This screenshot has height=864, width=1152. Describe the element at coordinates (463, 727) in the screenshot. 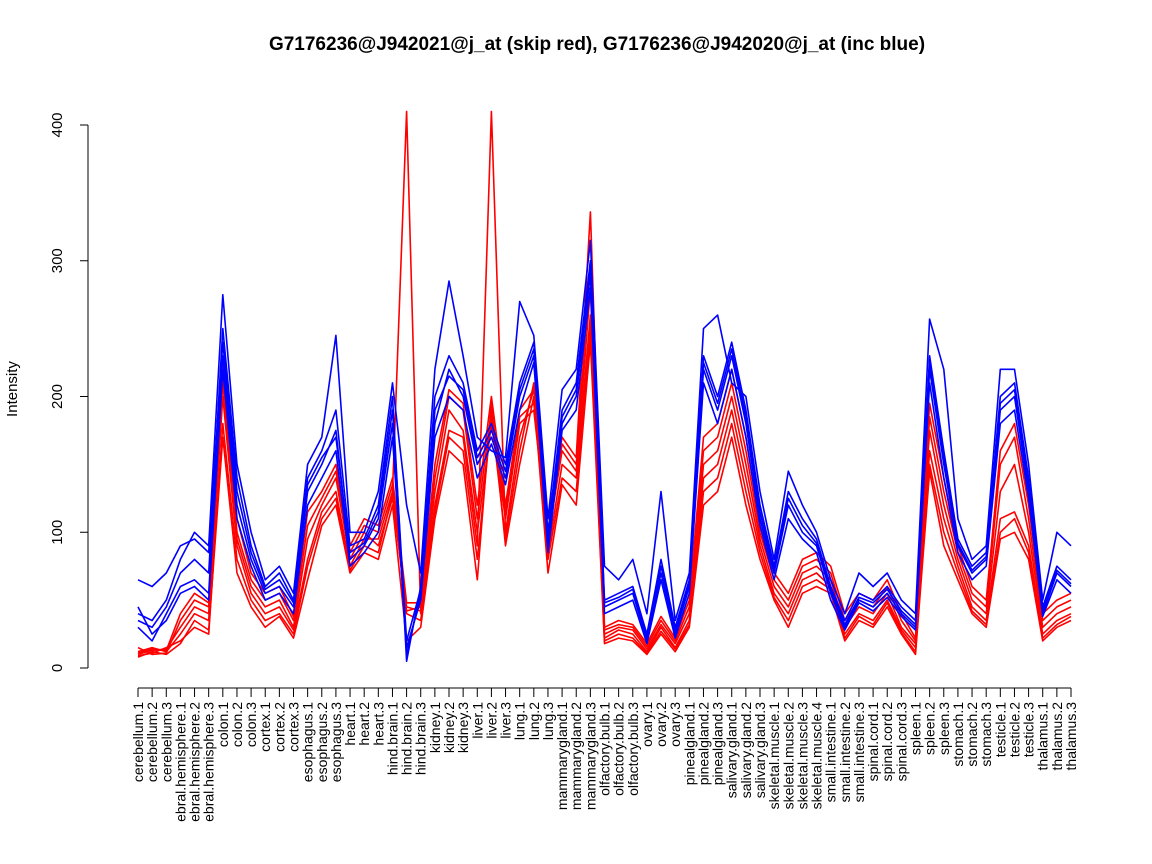

I see `x-tick-label: kidney.3` at that location.